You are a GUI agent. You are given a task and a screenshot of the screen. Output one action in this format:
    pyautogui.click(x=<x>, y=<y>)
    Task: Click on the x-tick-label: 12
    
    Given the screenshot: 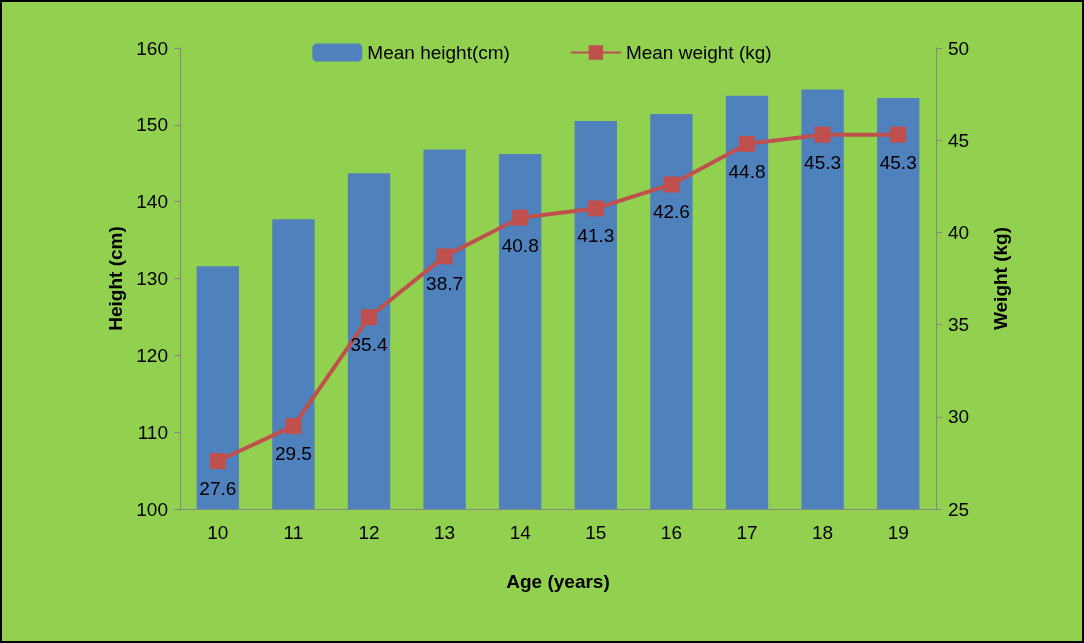 What is the action you would take?
    pyautogui.click(x=369, y=532)
    